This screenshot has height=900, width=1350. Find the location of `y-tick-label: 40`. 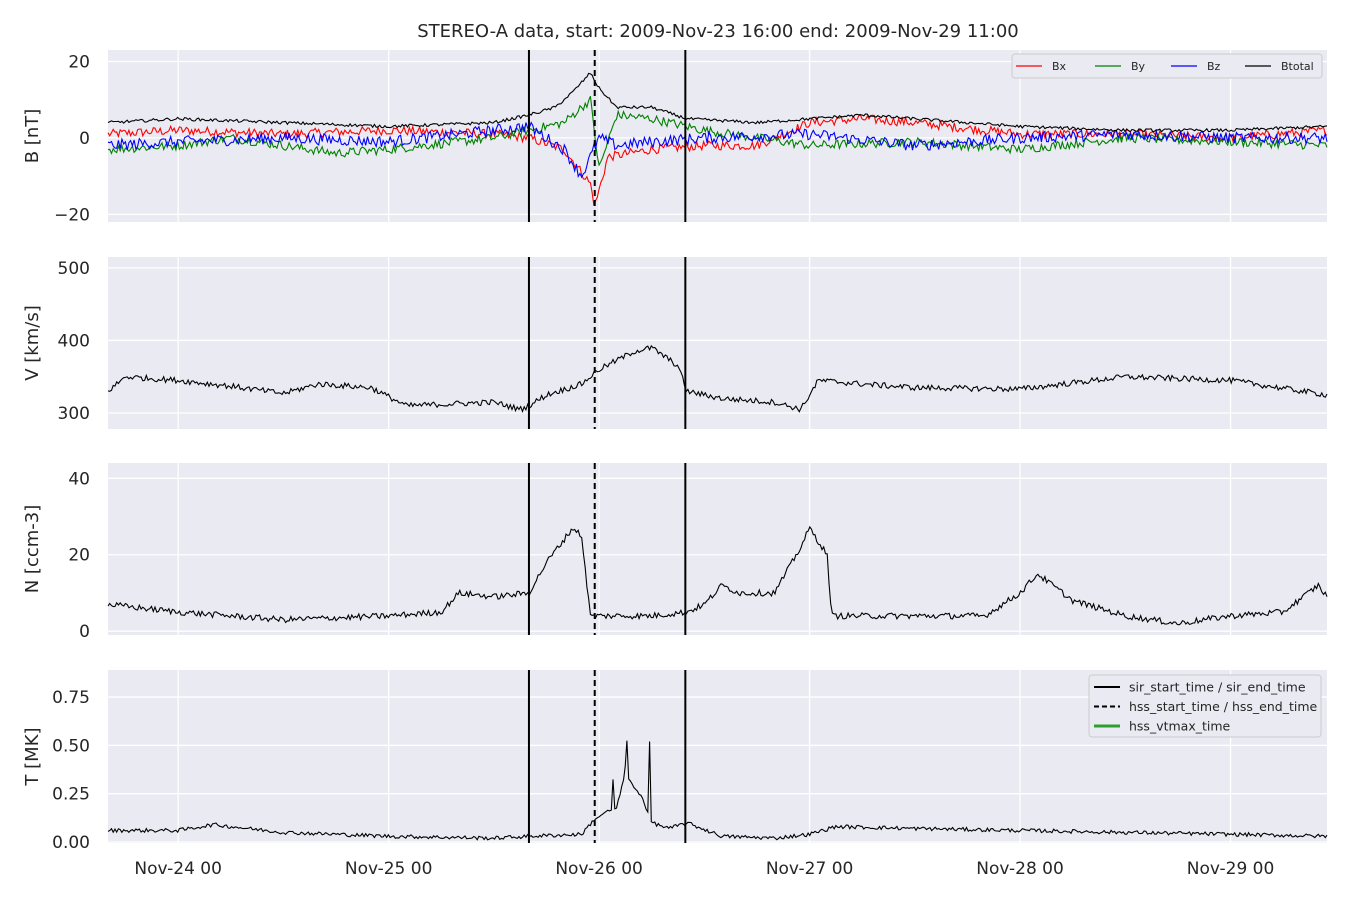

y-tick-label: 40 is located at coordinates (79, 479).